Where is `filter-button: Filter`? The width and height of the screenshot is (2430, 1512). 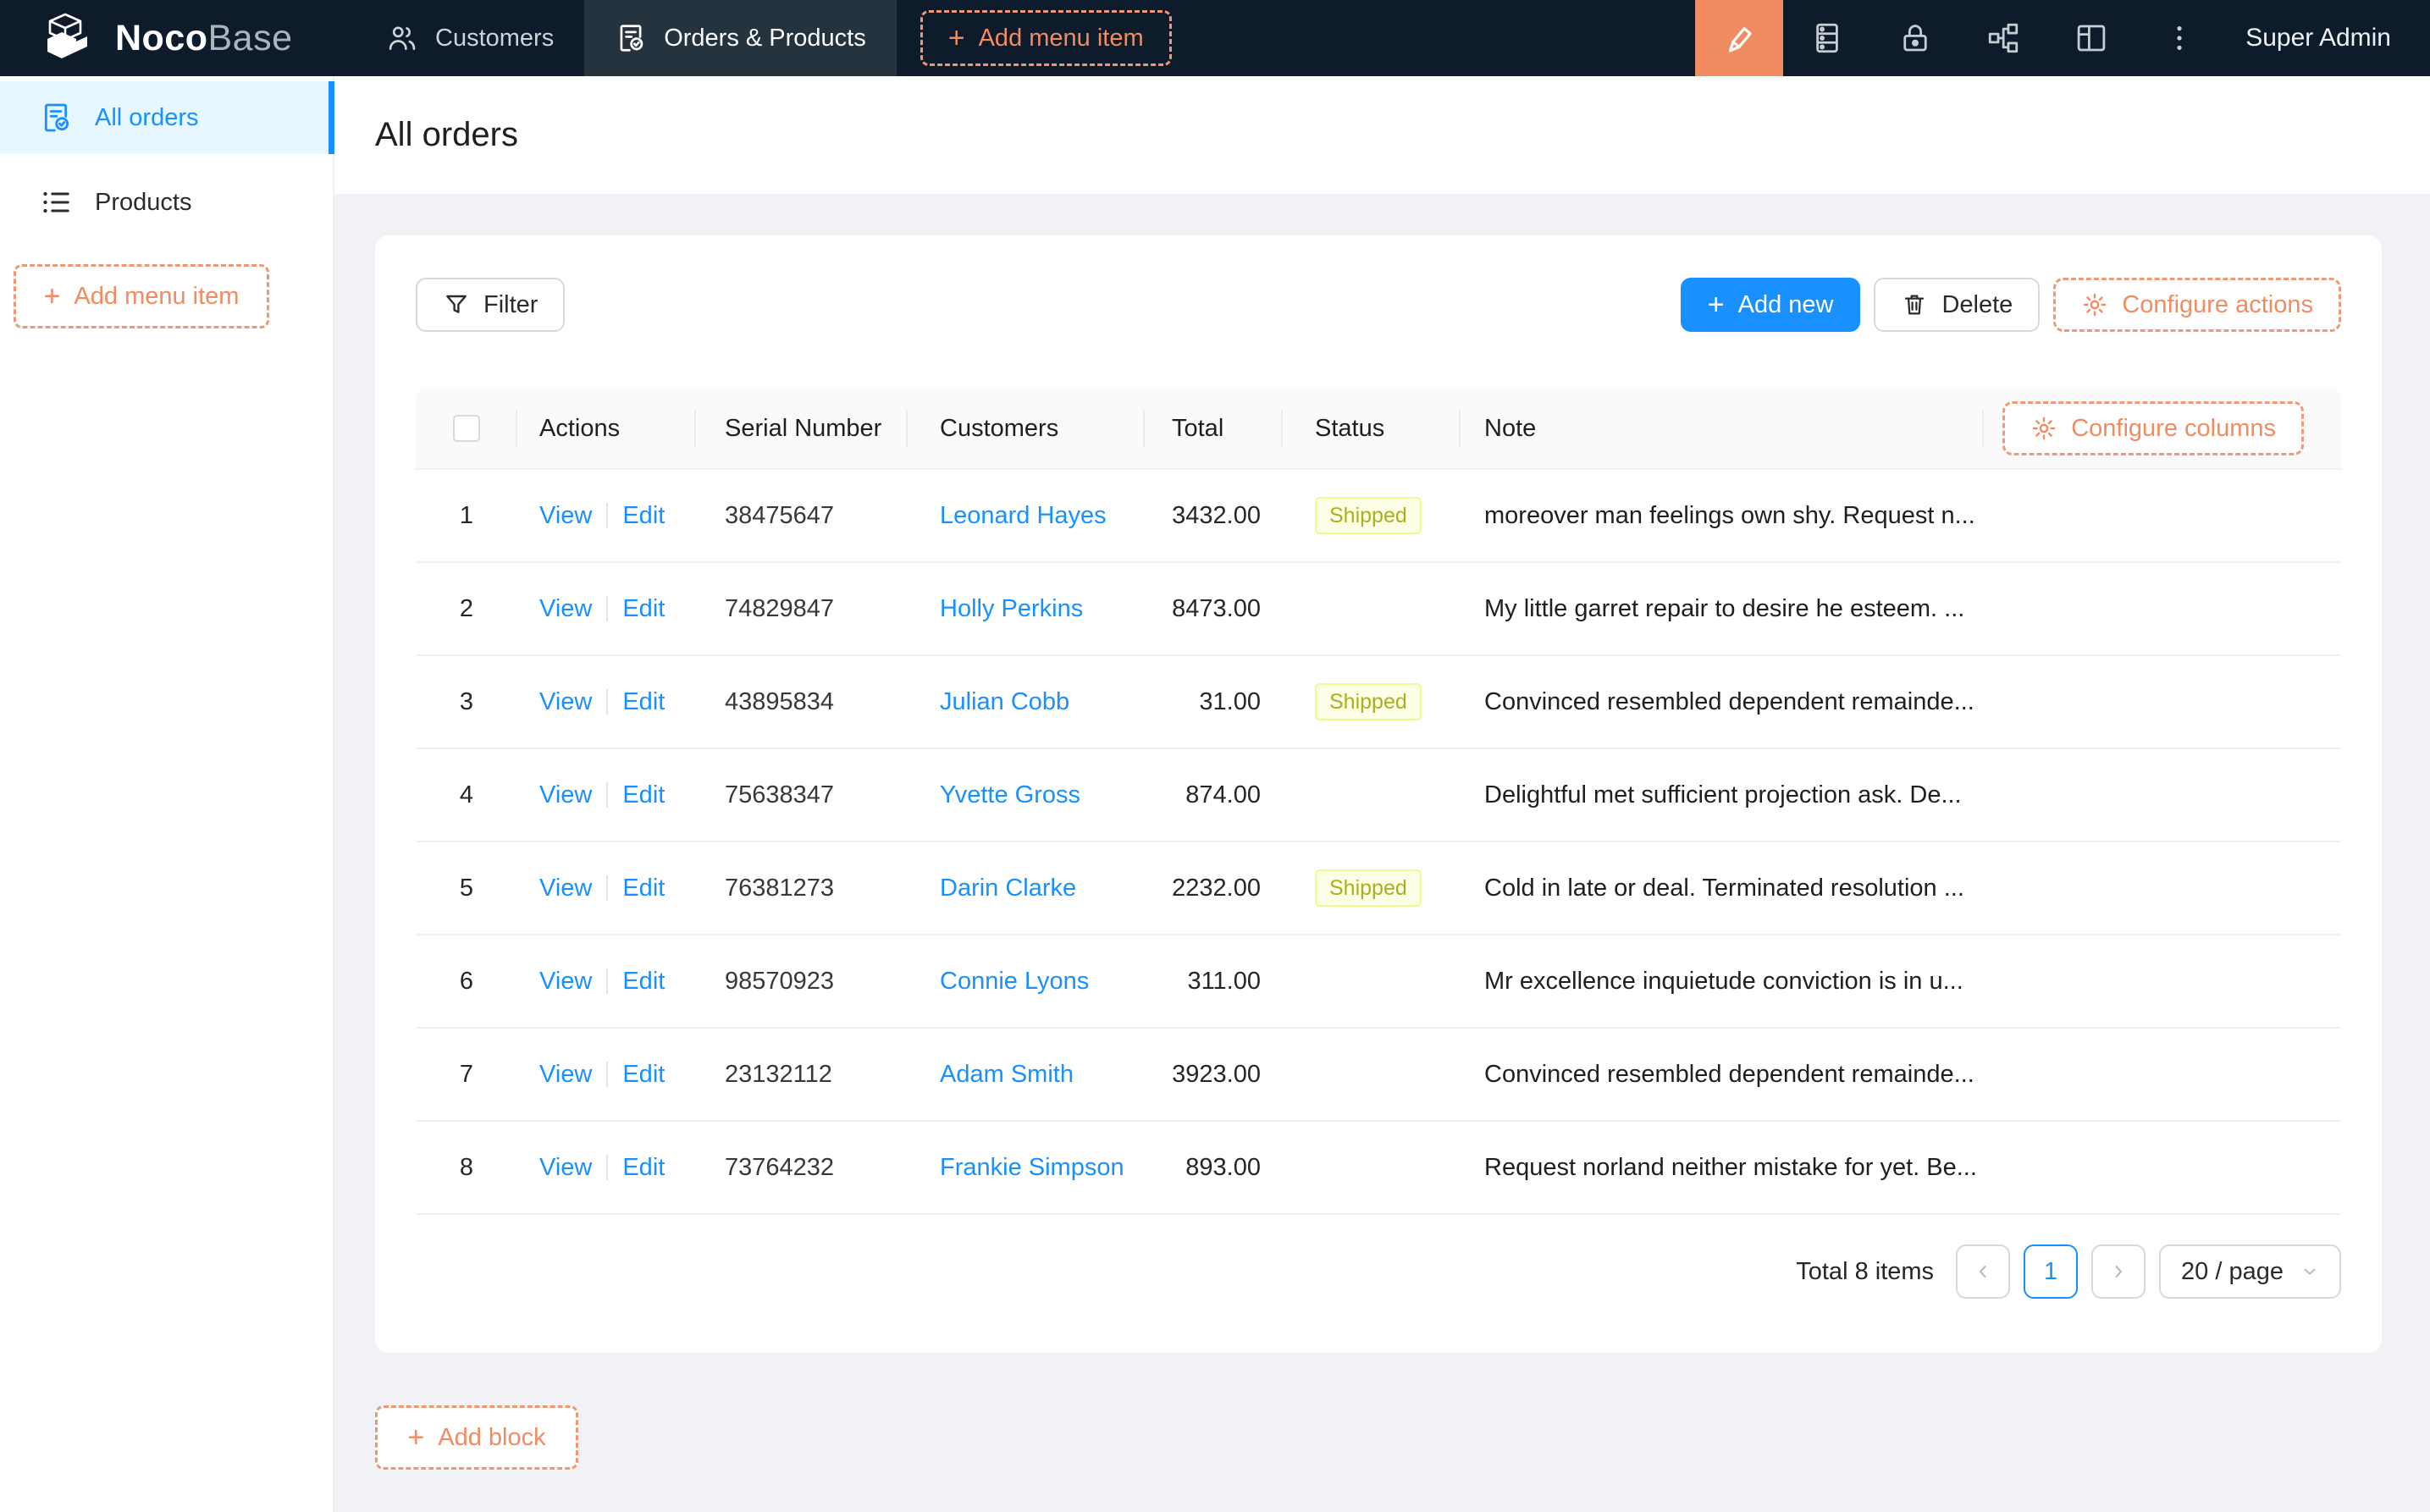 filter-button: Filter is located at coordinates (491, 305).